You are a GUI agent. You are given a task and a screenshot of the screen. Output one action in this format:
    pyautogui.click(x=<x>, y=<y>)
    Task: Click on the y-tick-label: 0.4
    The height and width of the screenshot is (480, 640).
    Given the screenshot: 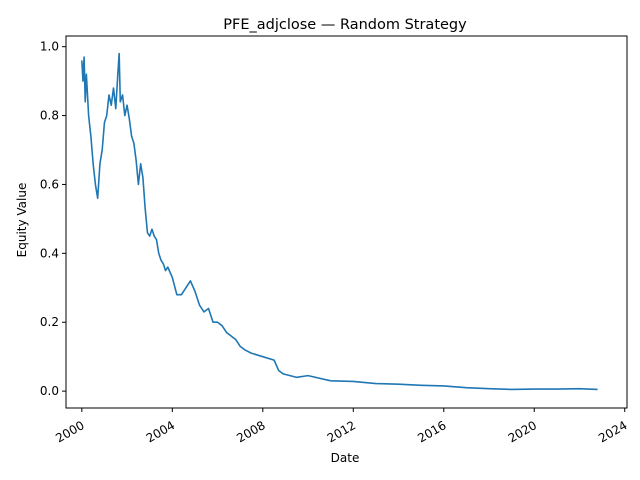 What is the action you would take?
    pyautogui.click(x=49, y=253)
    